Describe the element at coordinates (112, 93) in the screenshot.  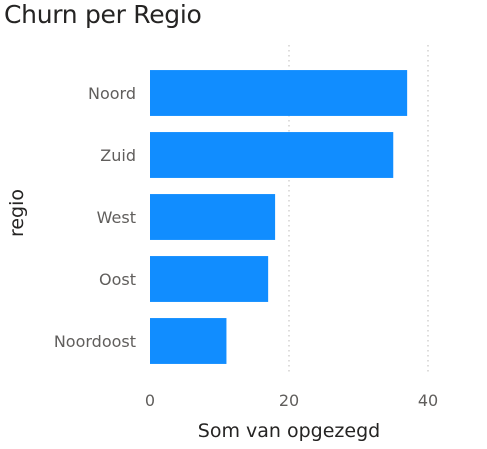
I see `y-tick-label: Noord` at that location.